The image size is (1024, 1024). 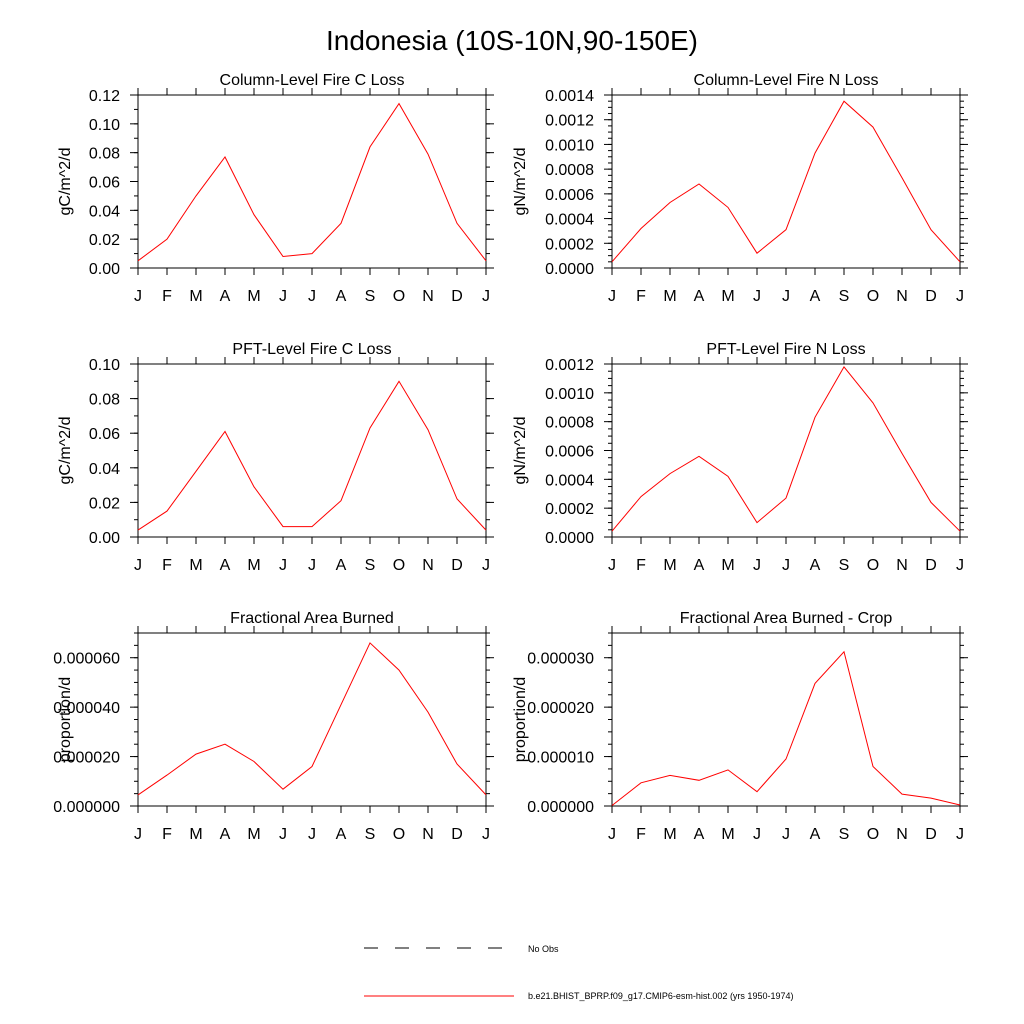 I want to click on y-tick-label: 0.000010, so click(x=560, y=758).